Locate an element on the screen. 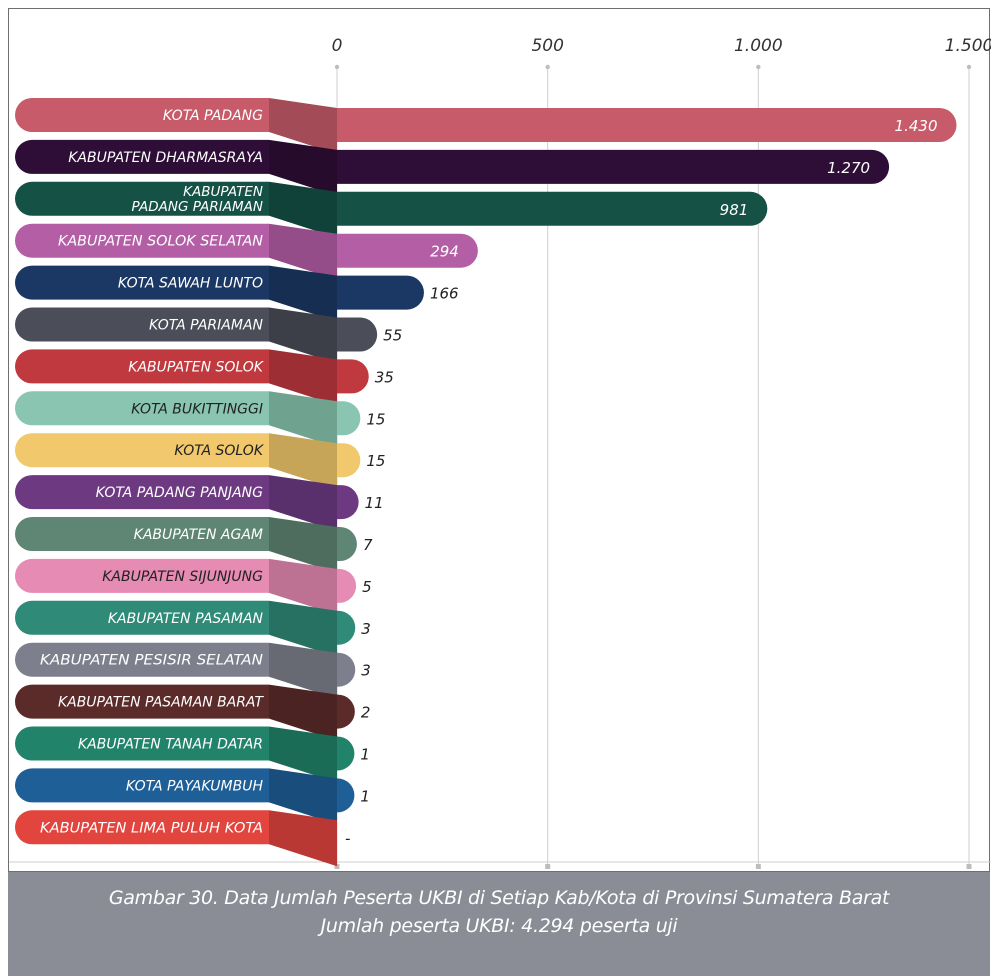  value-label: 1.270 is located at coordinates (848, 168).